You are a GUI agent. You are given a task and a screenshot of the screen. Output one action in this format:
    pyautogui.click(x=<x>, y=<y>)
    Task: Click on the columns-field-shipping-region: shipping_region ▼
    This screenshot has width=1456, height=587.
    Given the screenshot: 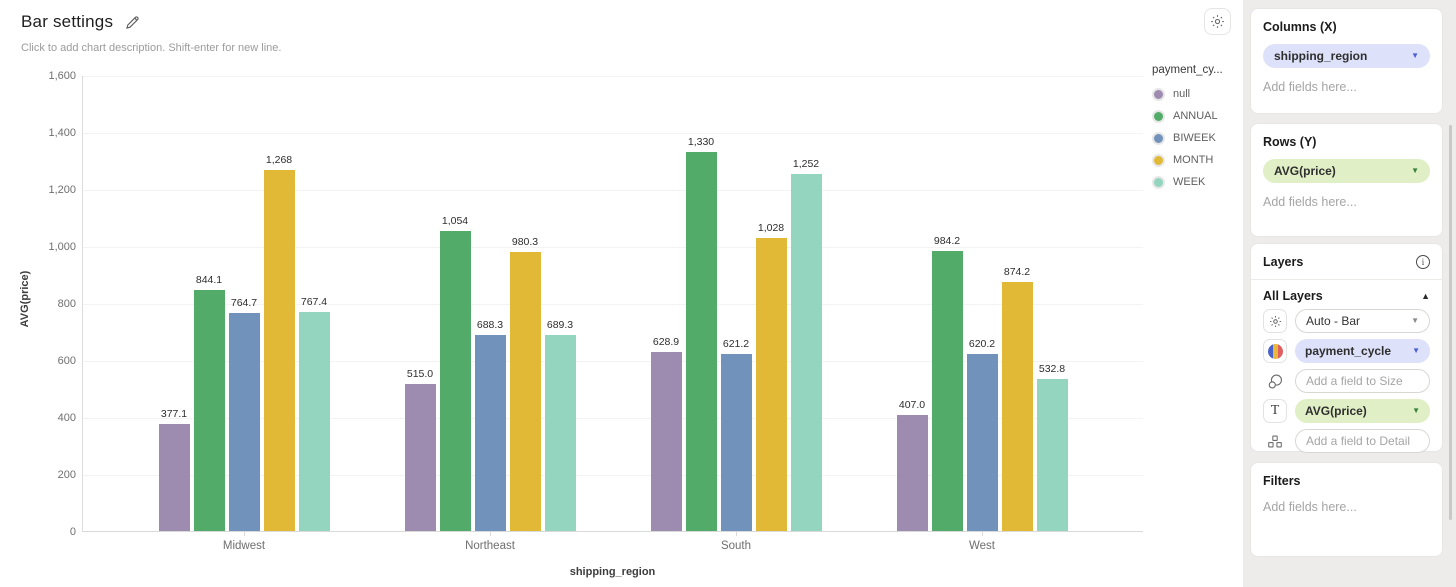 What is the action you would take?
    pyautogui.click(x=1346, y=56)
    